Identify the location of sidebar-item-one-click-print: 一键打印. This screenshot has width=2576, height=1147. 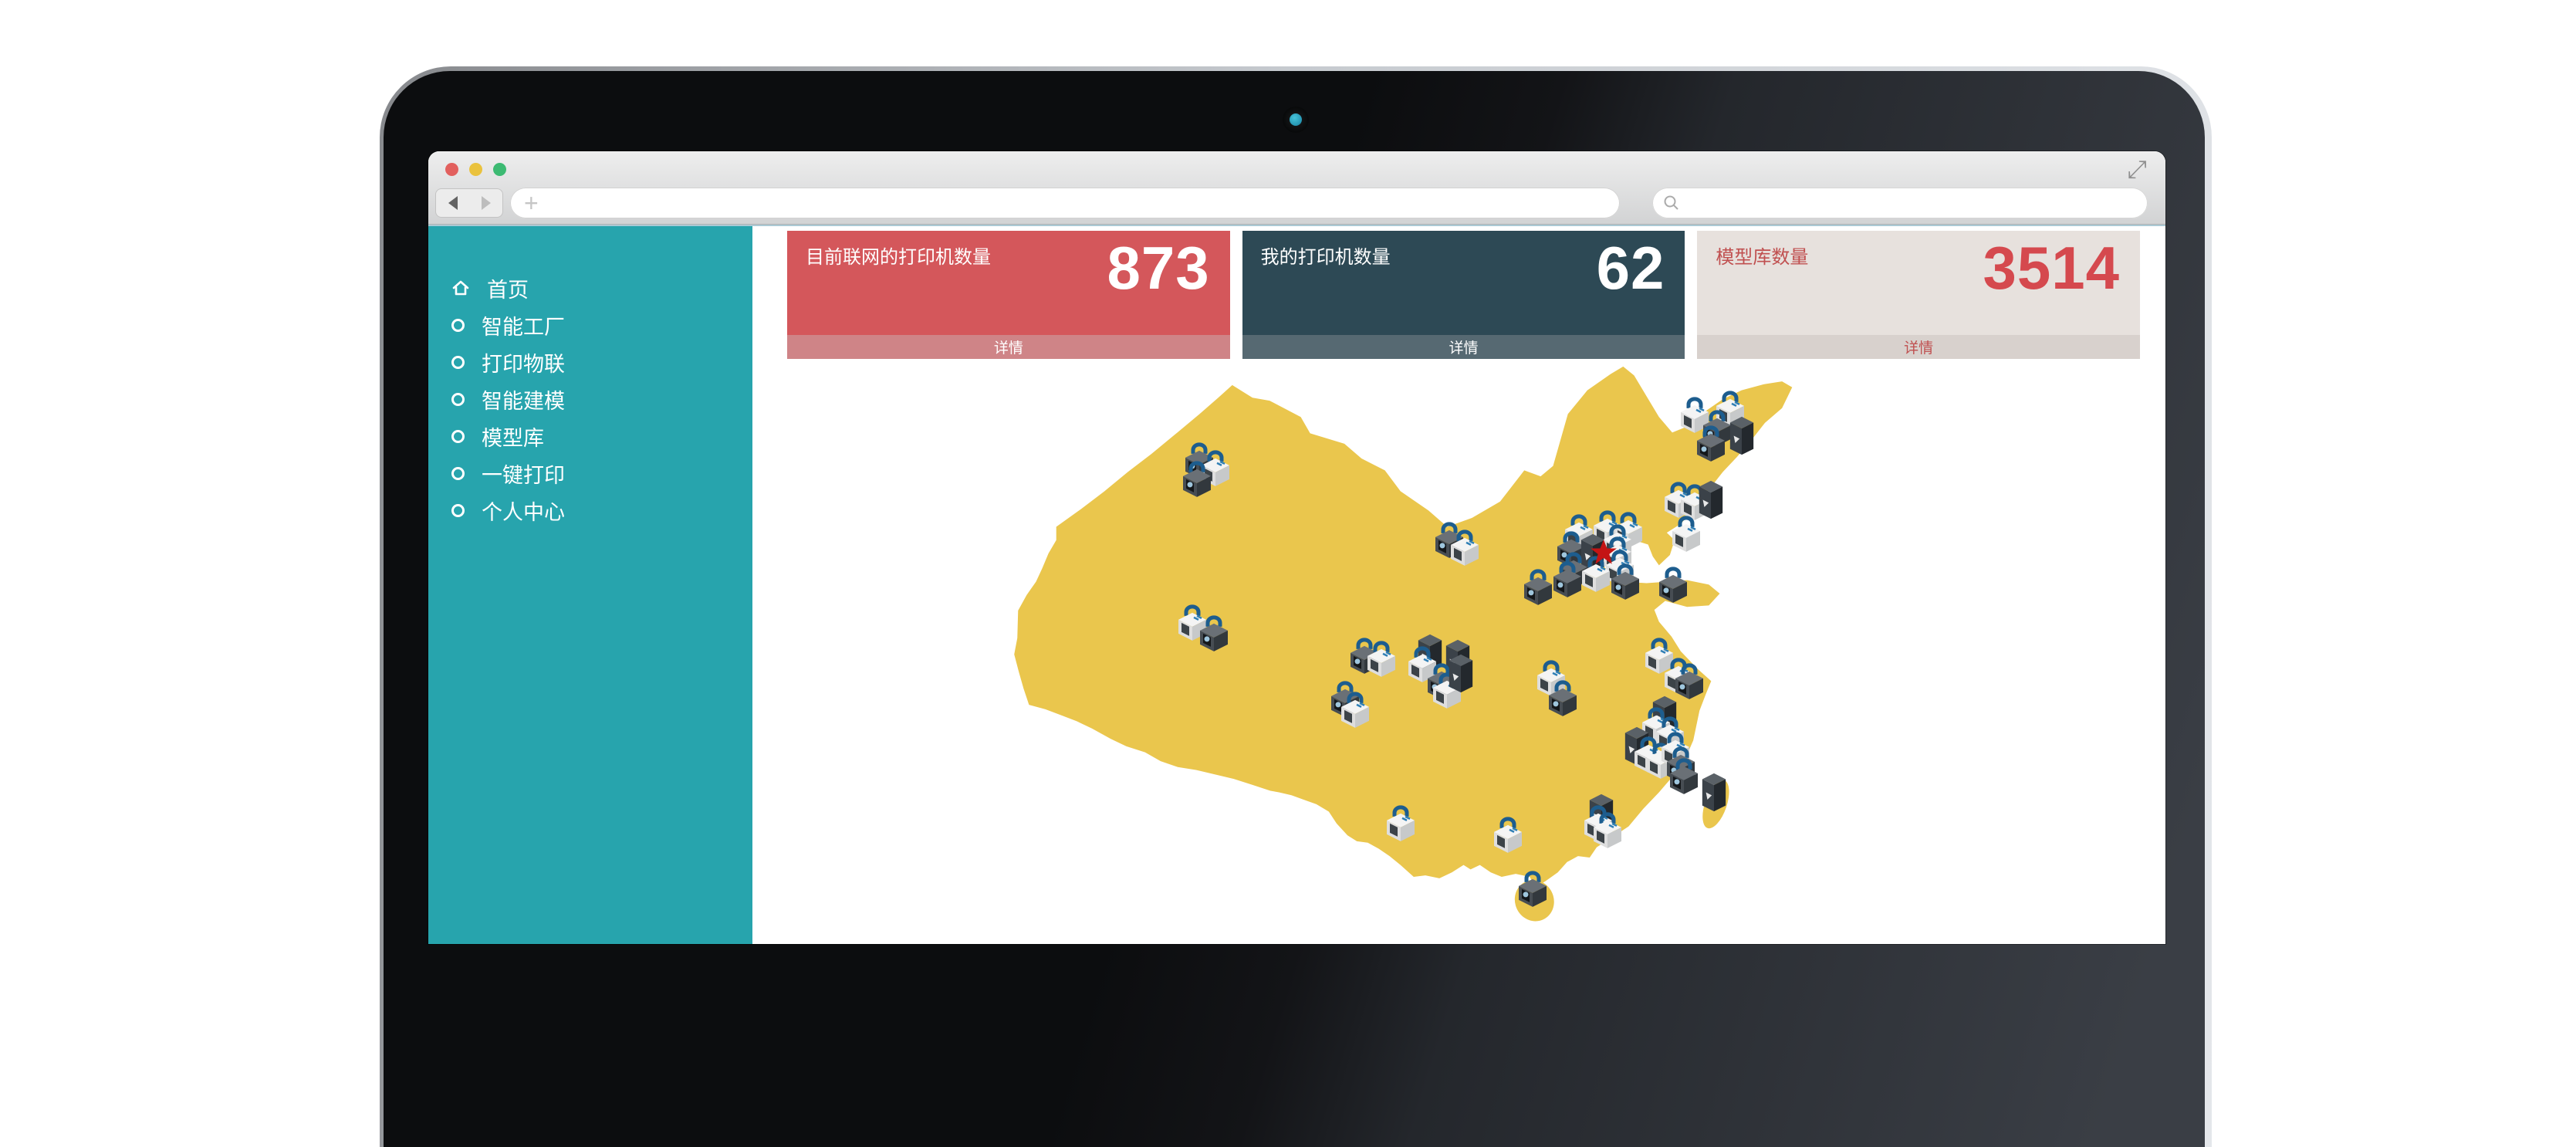
(601, 473).